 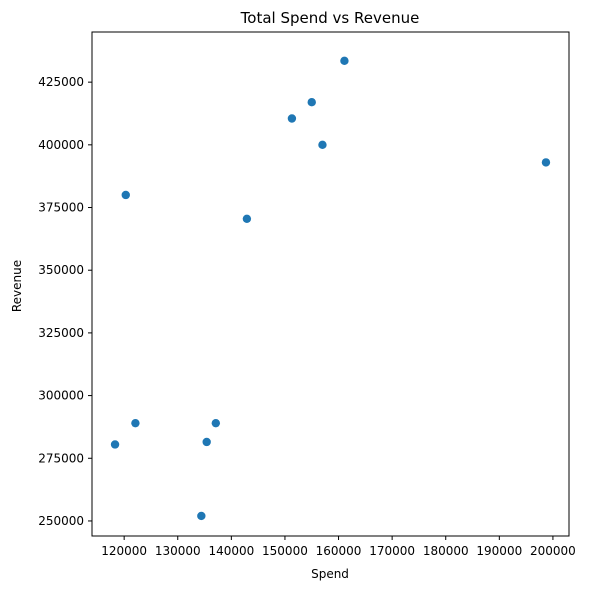 I want to click on x-tick-label: 150000, so click(x=285, y=551).